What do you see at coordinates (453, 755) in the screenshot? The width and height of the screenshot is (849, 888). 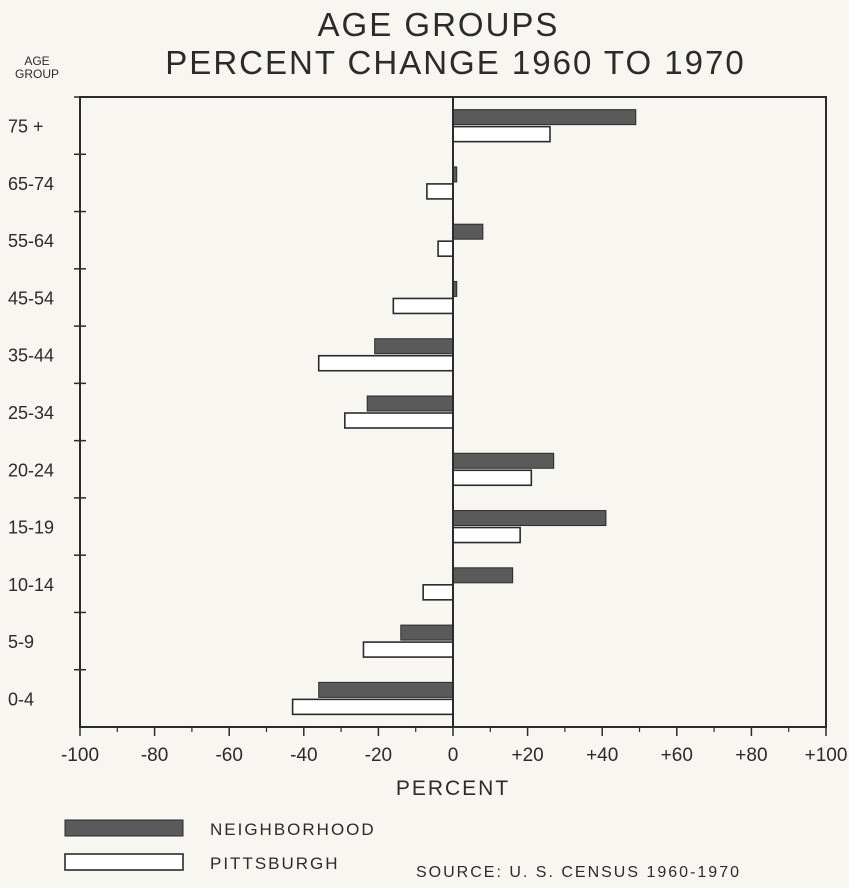 I see `x-tick-label: 0` at bounding box center [453, 755].